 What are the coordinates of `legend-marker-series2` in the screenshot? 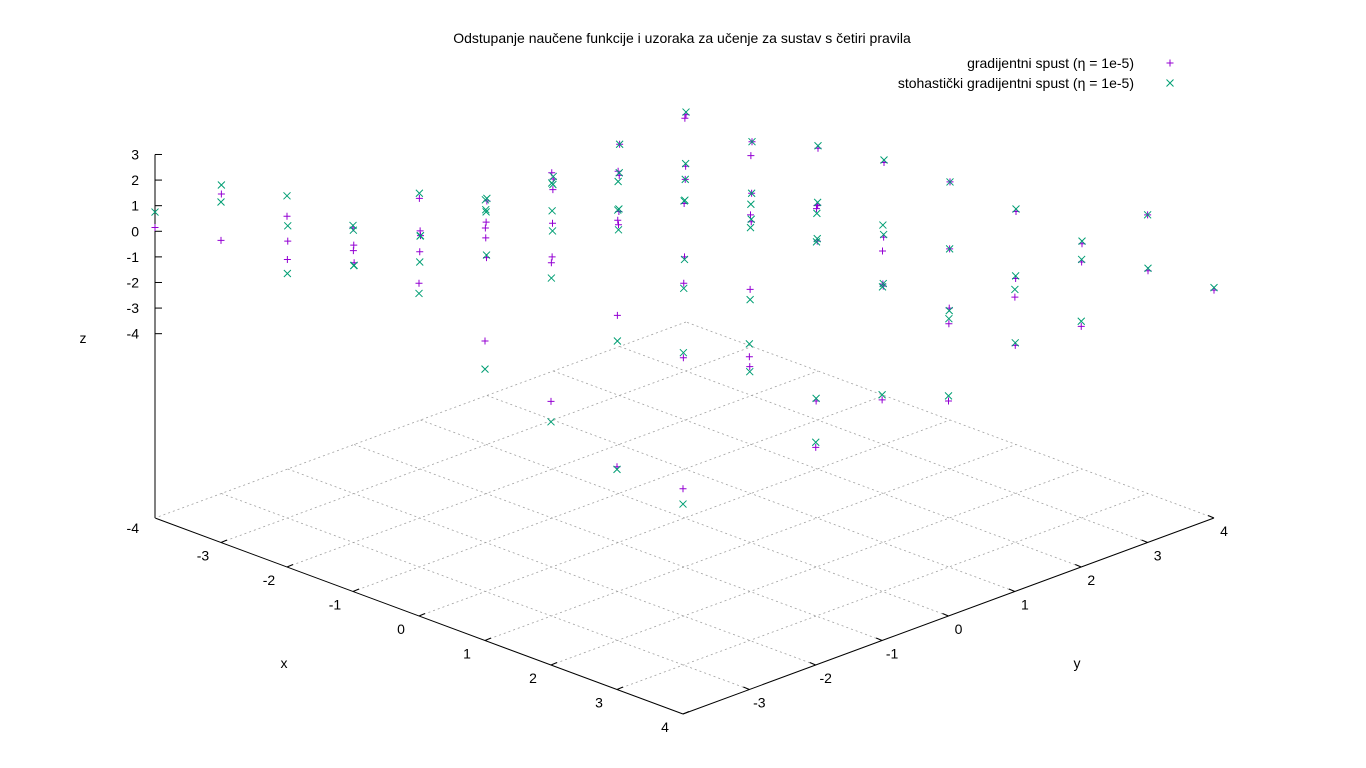 It's located at (1170, 83).